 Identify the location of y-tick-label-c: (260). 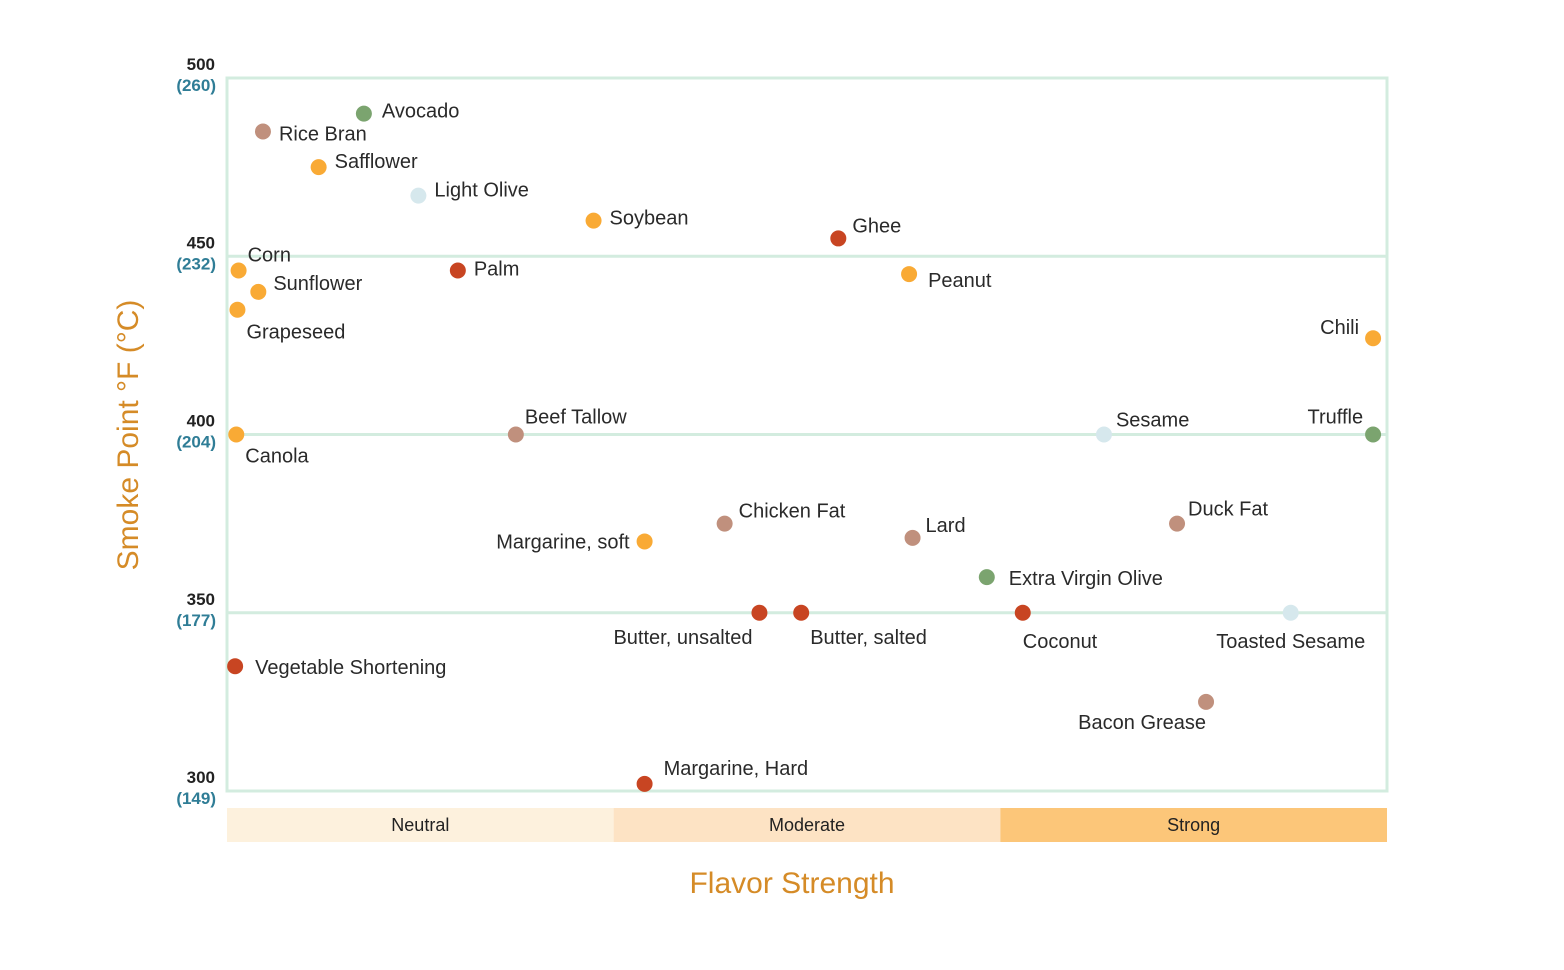
(196, 85).